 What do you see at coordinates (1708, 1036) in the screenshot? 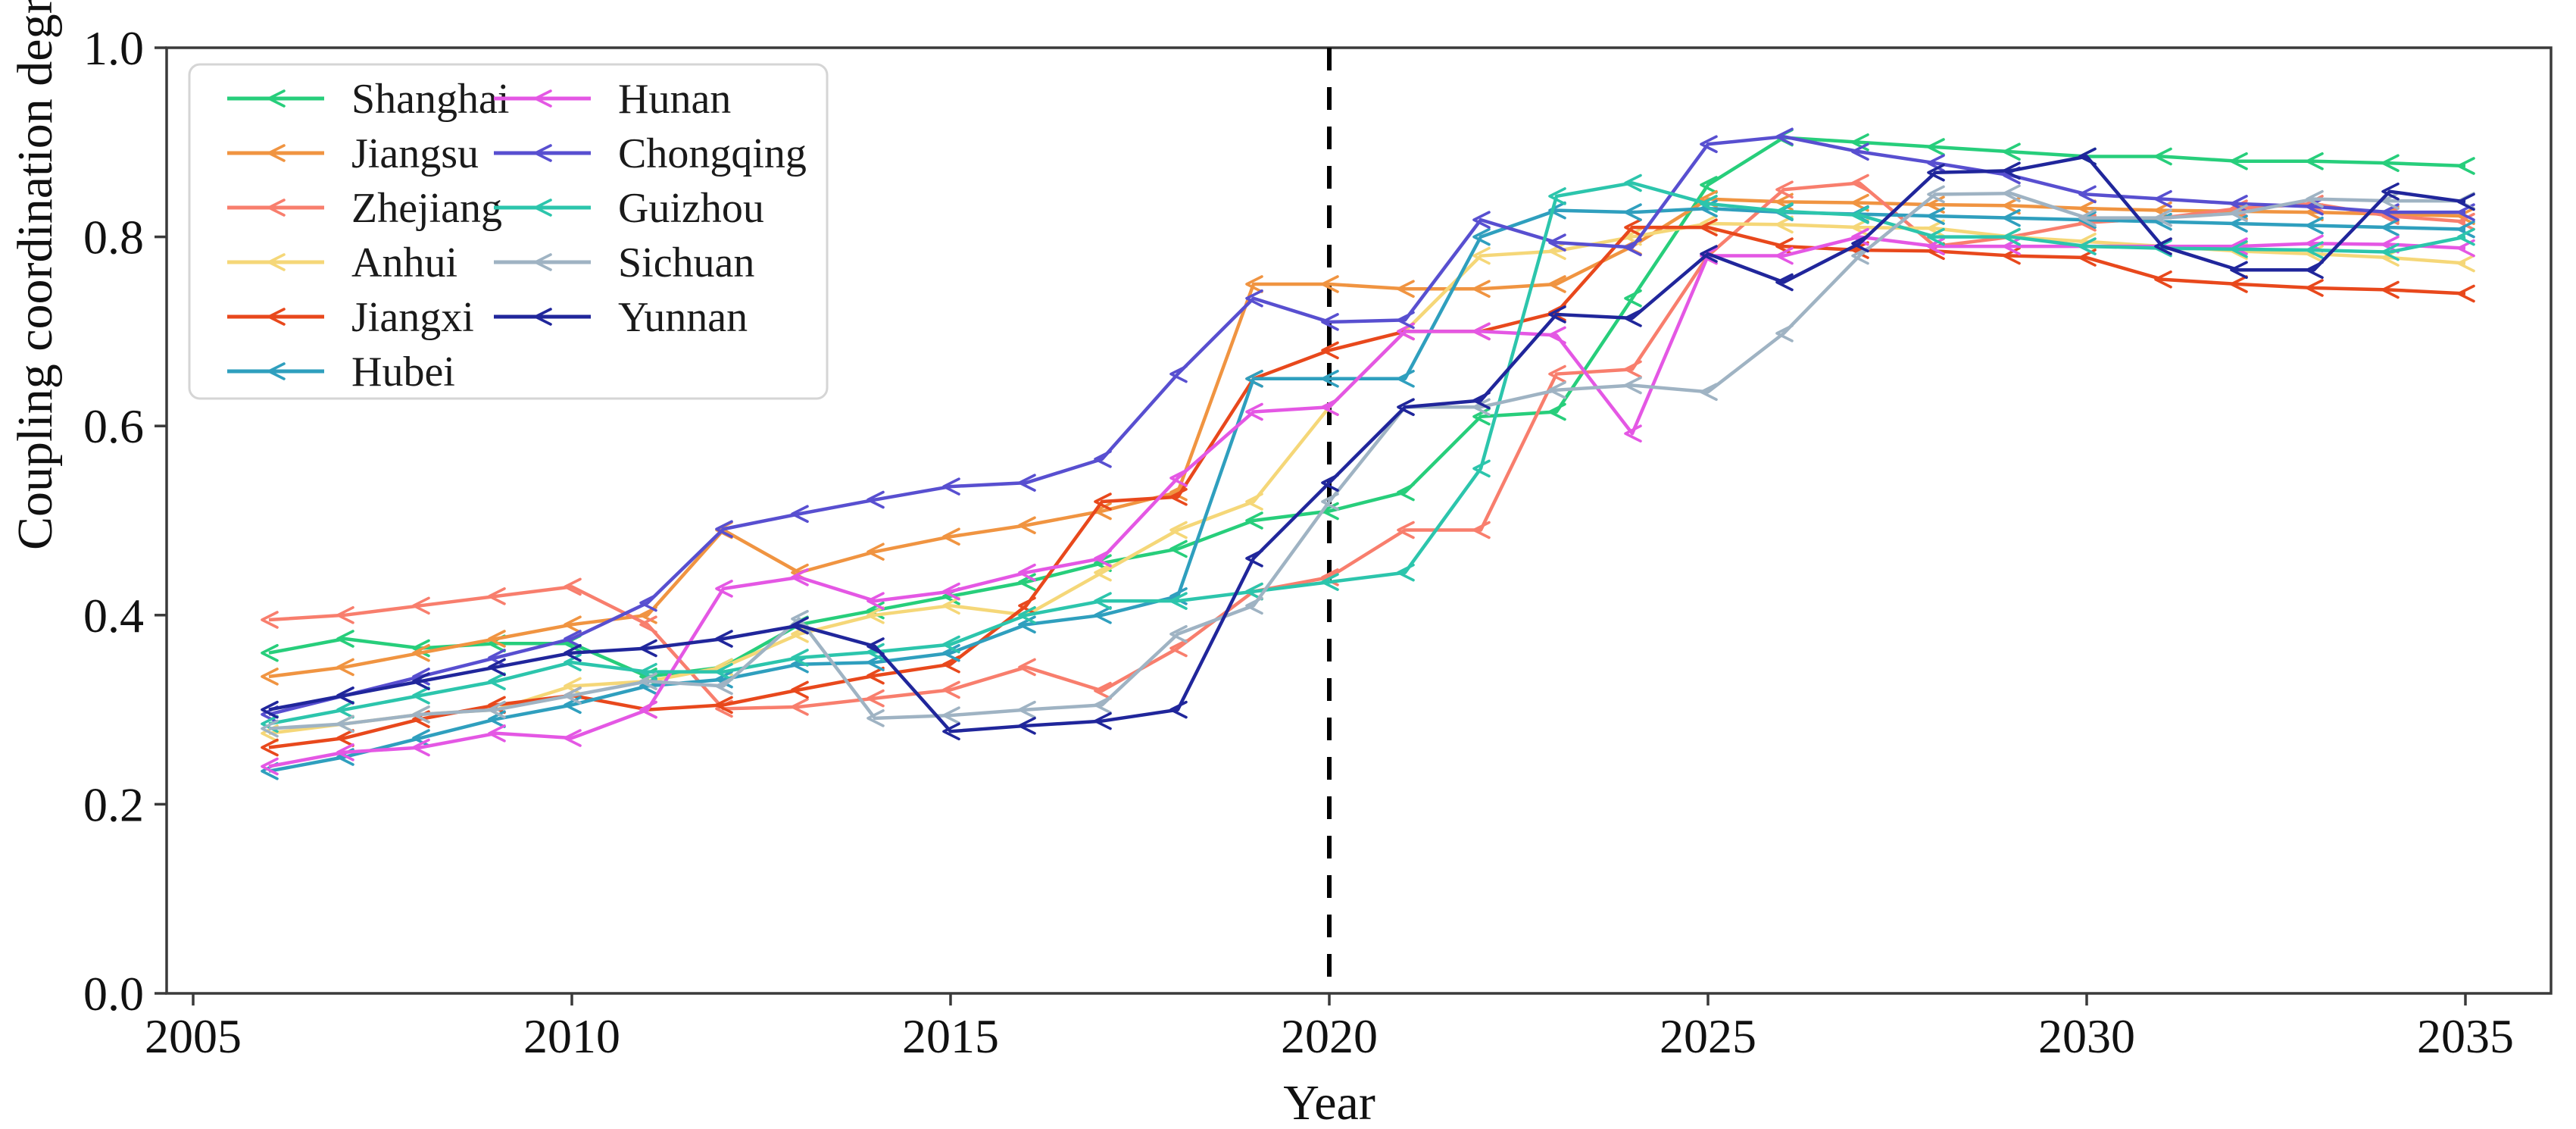
I see `x-tick-label: 2025` at bounding box center [1708, 1036].